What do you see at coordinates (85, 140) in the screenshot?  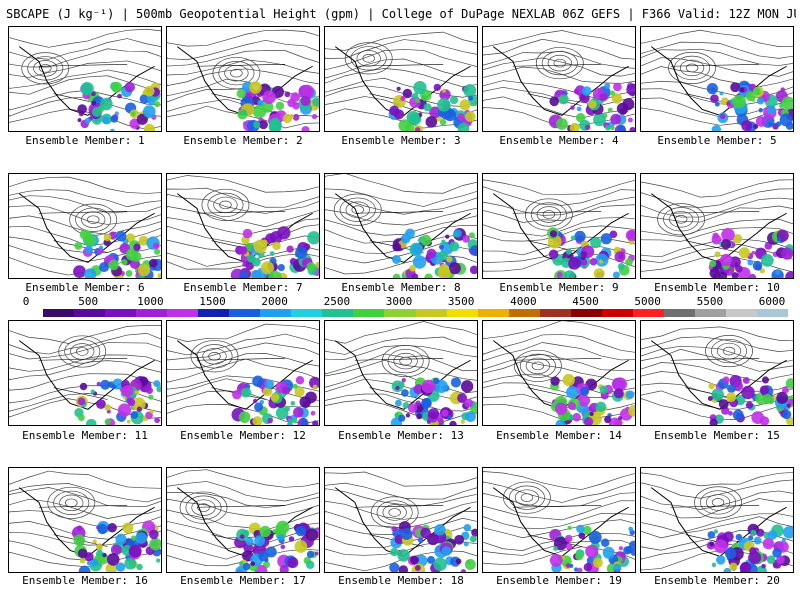 I see `ensemble-member-label: Ensemble Member: 1` at bounding box center [85, 140].